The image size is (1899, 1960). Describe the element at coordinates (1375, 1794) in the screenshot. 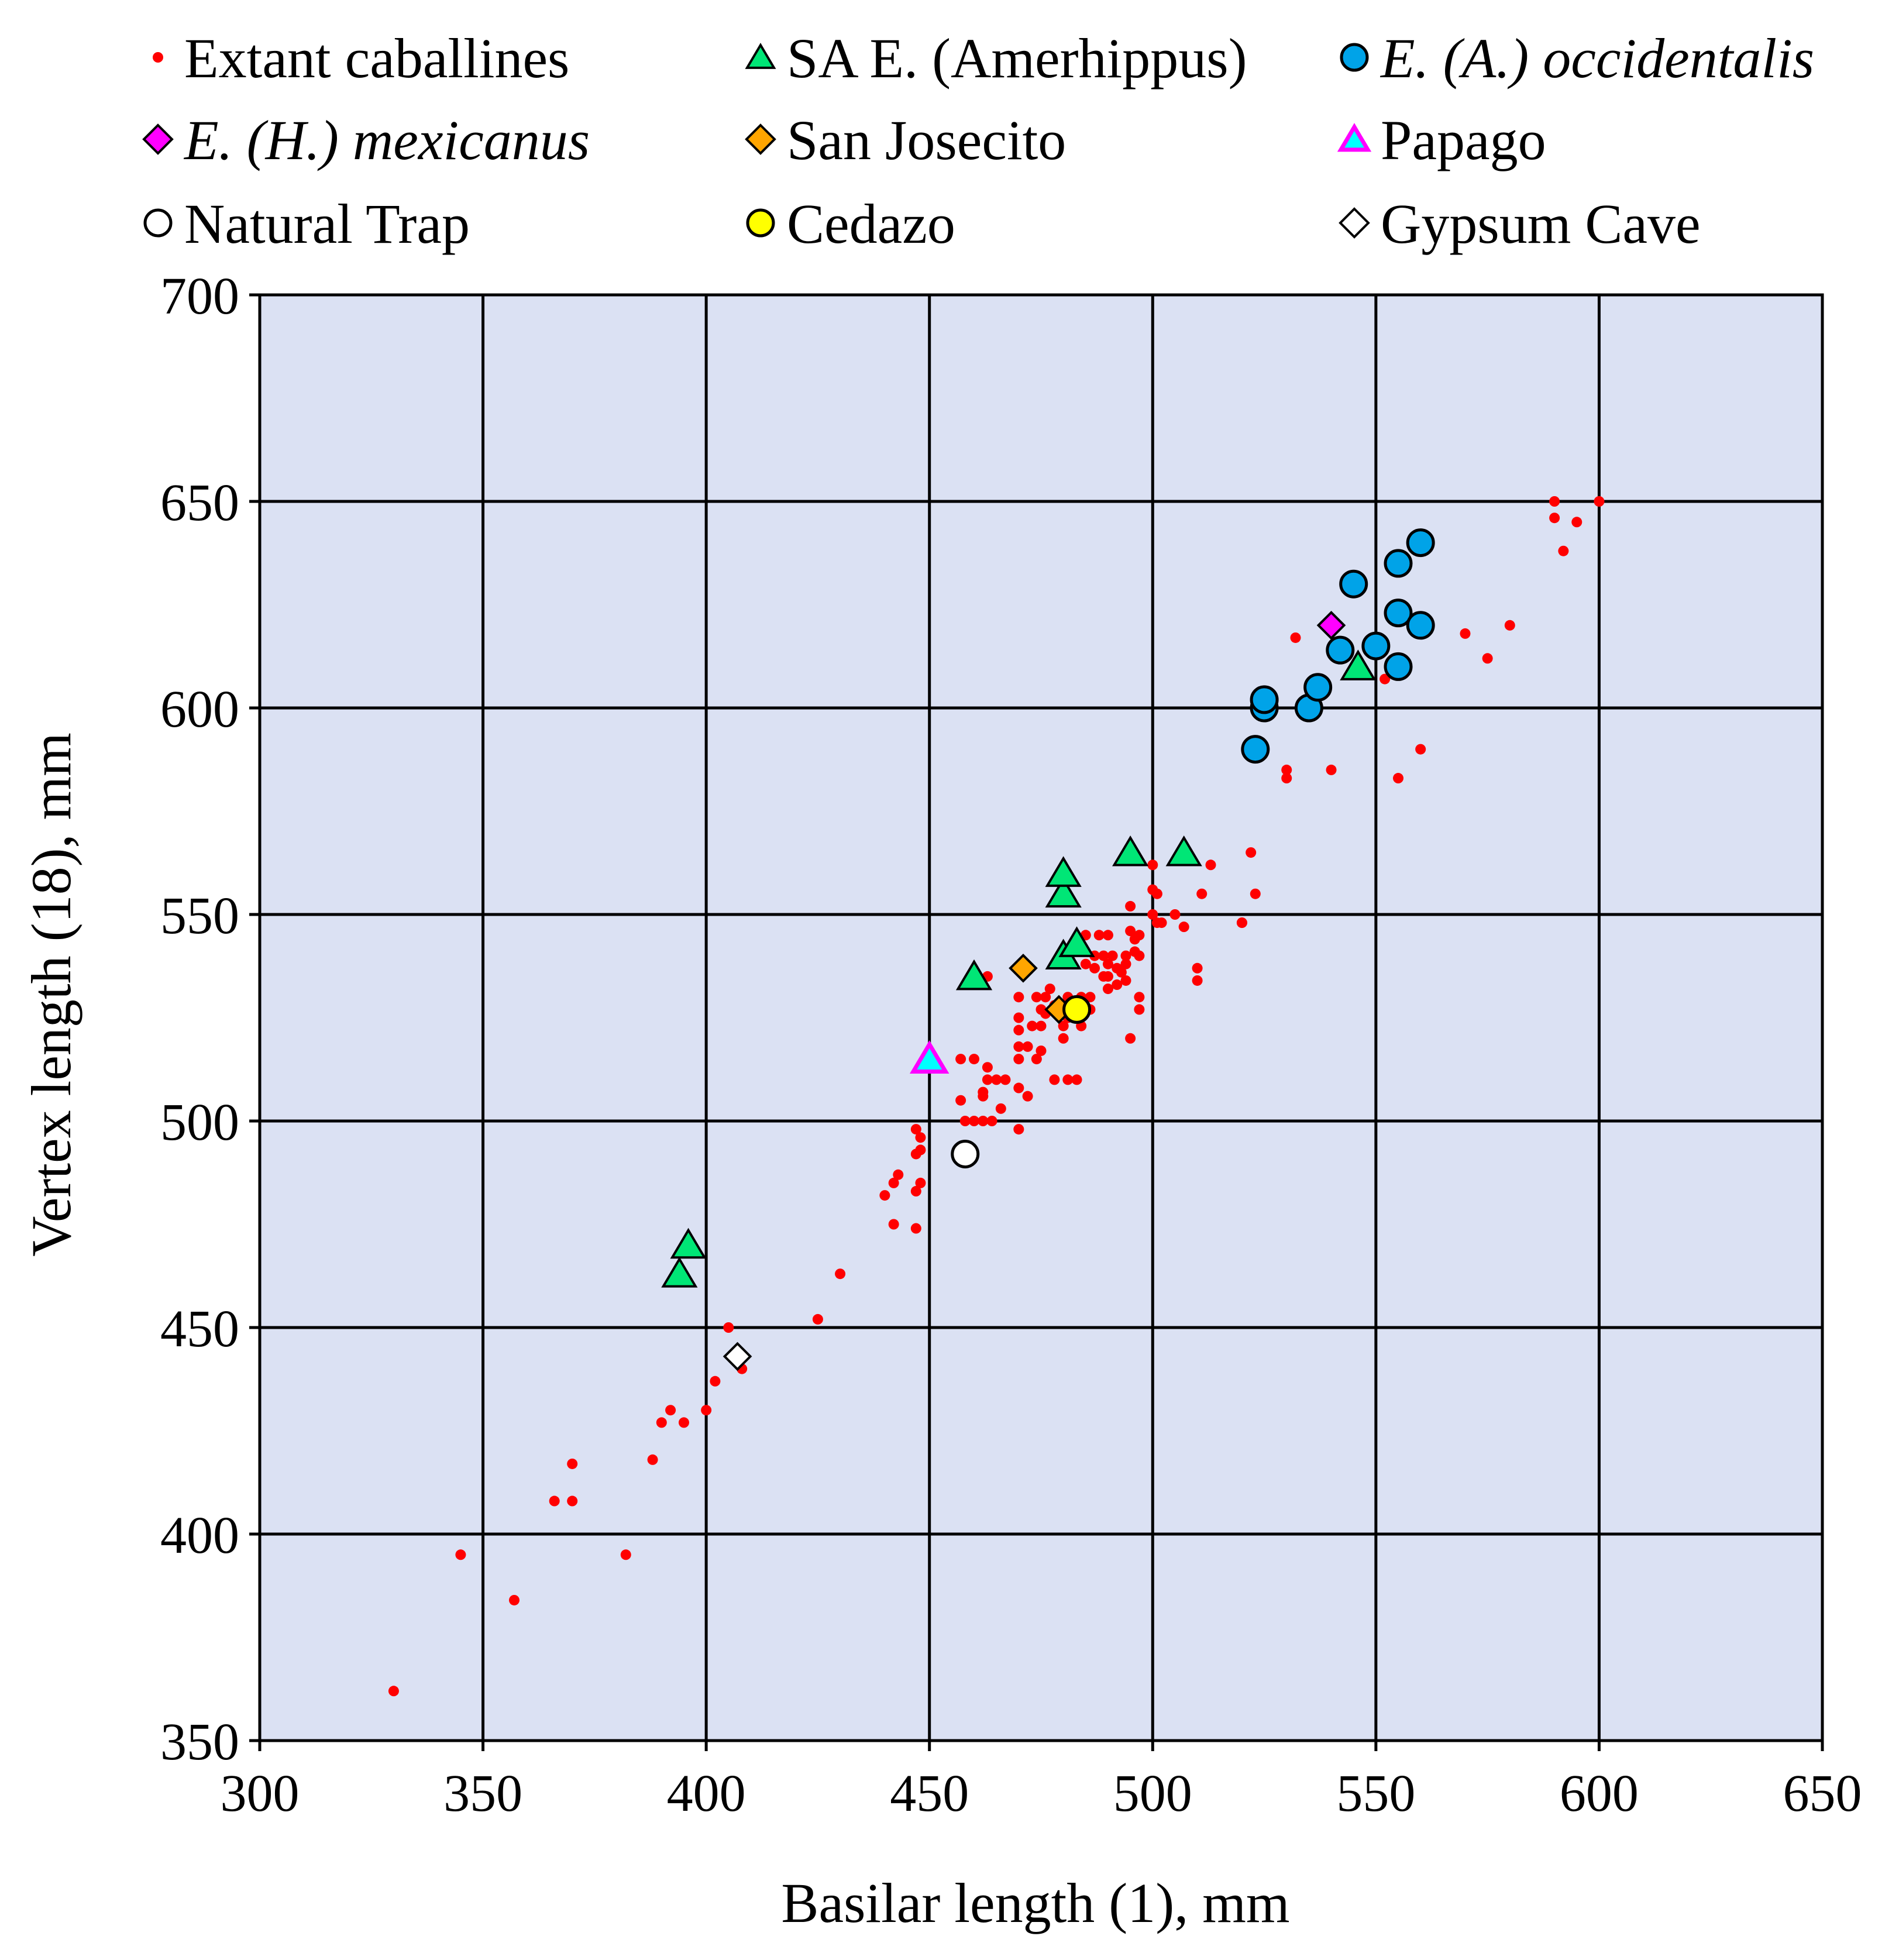

I see `x-tick-label: 550` at that location.